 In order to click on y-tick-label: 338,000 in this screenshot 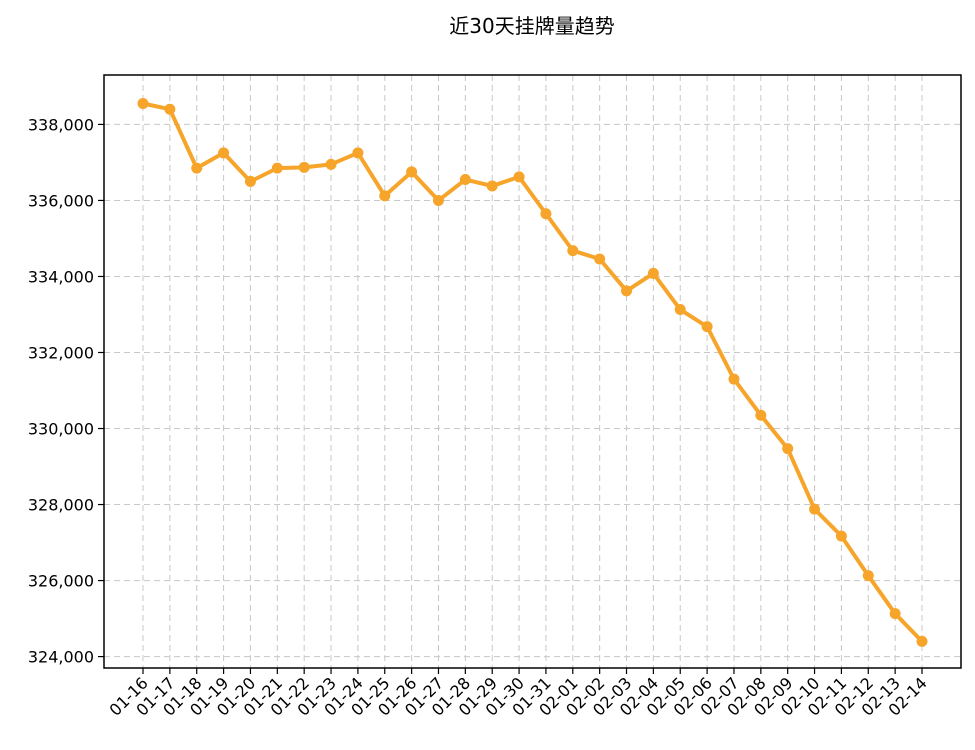, I will do `click(61, 124)`.